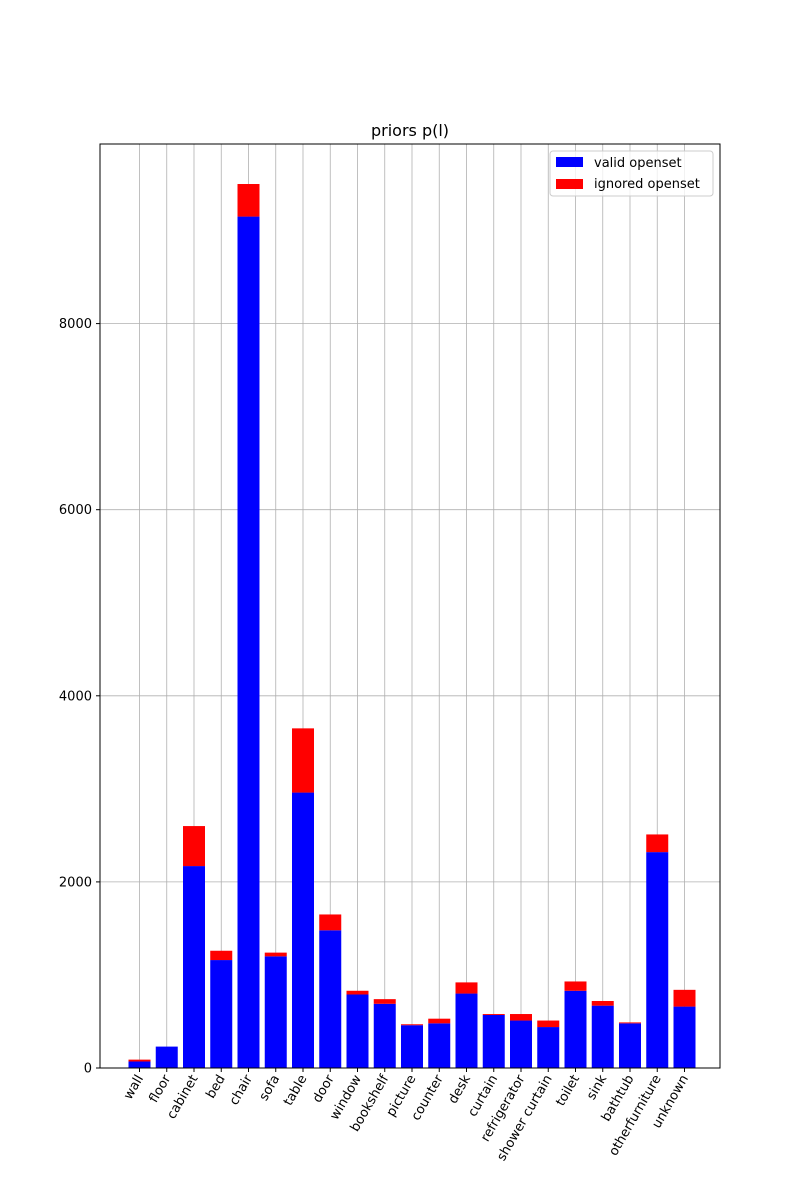  I want to click on x-tick-label: bed, so click(215, 1087).